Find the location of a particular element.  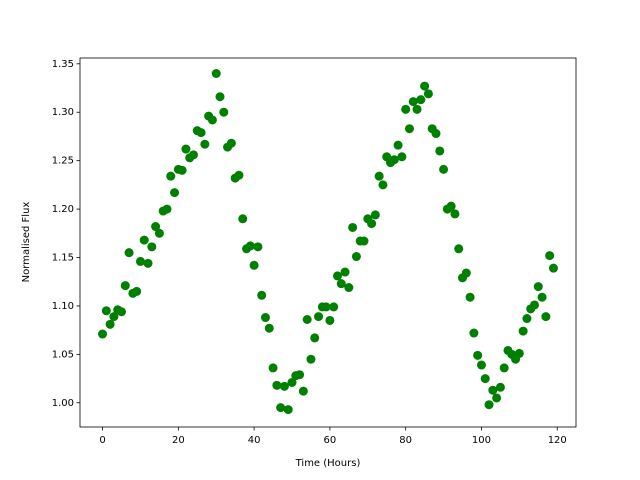

x-tick-label: 40 is located at coordinates (254, 440).